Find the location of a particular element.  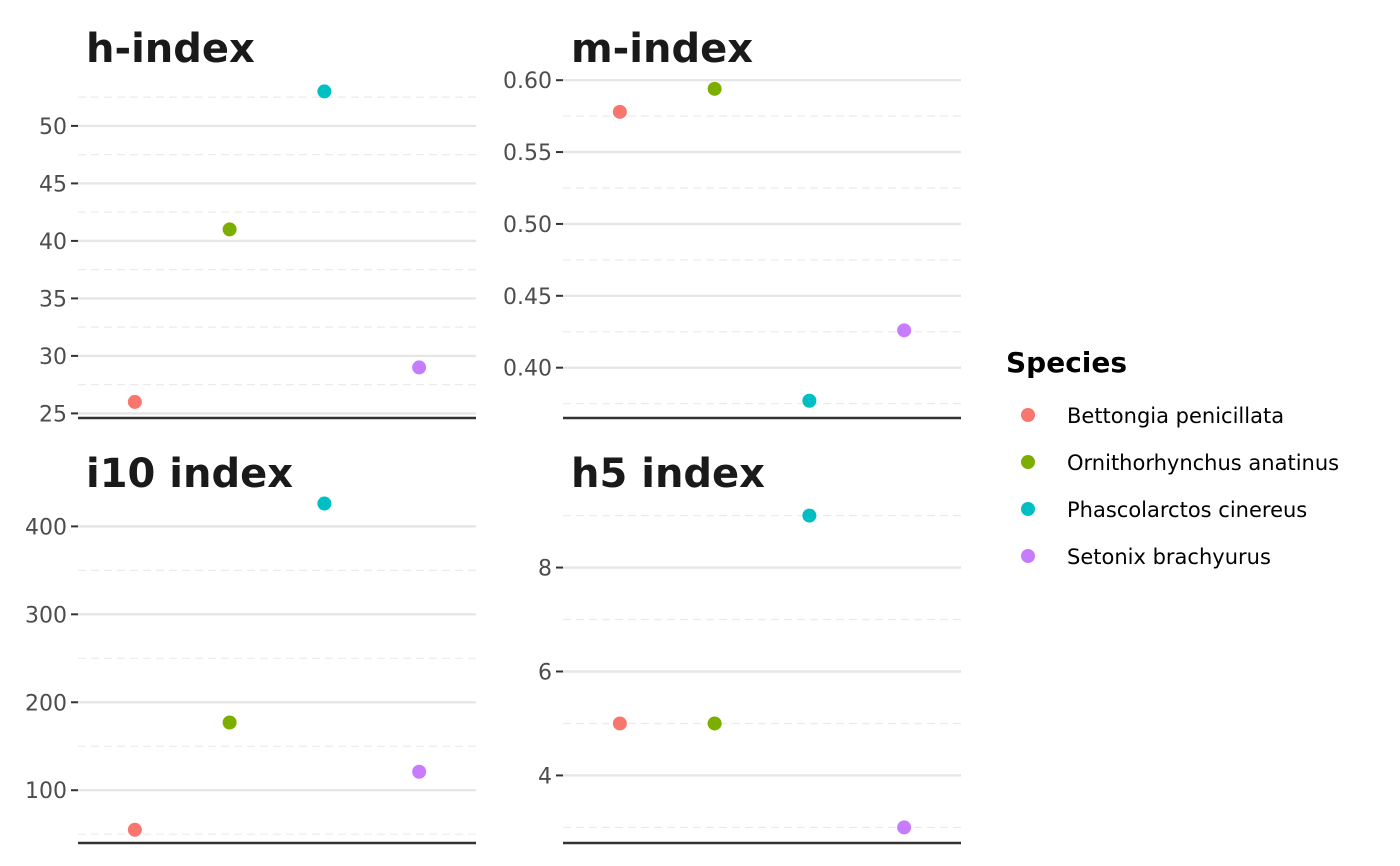

y-tick-label: 0.45 is located at coordinates (527, 297).